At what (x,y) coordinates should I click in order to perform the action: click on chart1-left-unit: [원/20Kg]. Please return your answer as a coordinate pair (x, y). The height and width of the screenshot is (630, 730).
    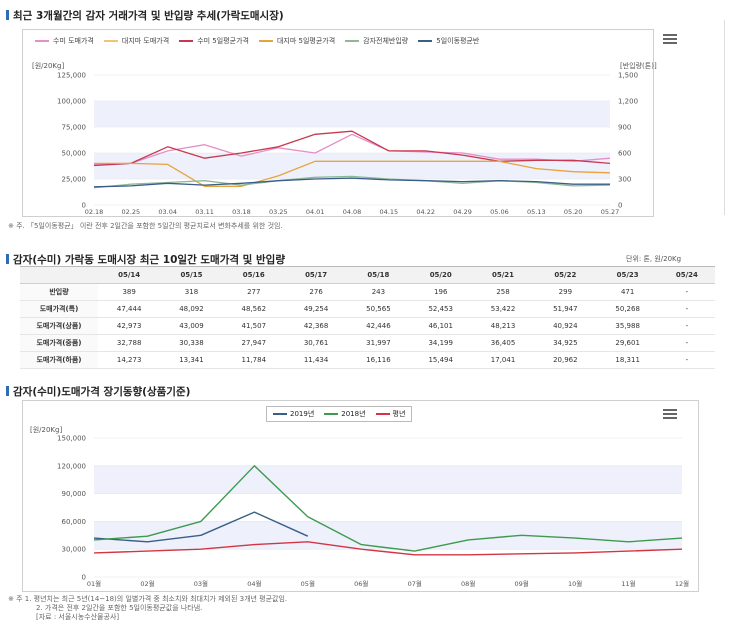
    Looking at the image, I should click on (48, 66).